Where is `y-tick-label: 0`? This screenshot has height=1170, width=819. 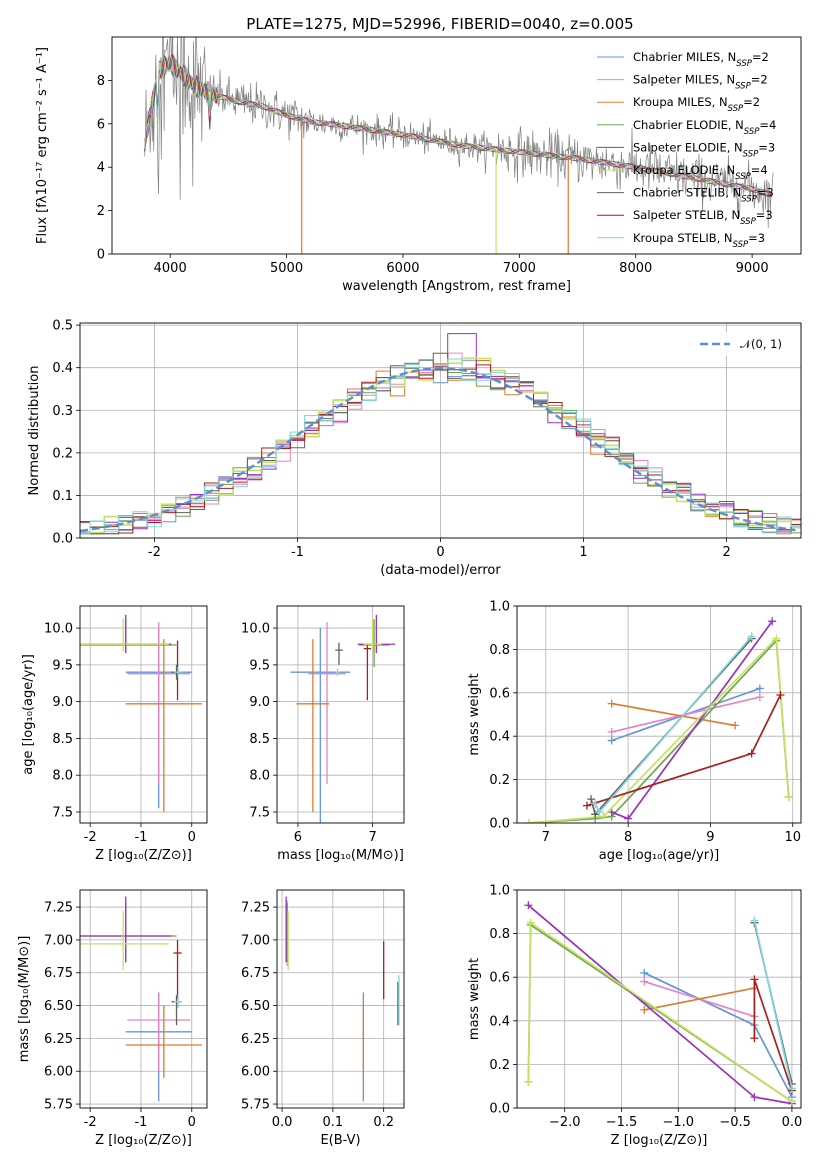 y-tick-label: 0 is located at coordinates (101, 255).